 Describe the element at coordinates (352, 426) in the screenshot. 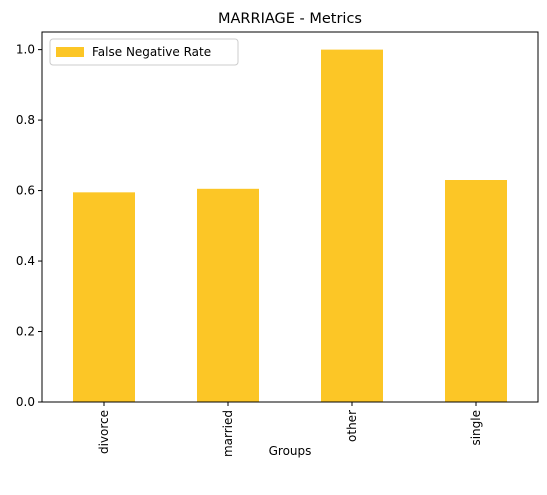

I see `x-tick-label-other: other` at that location.